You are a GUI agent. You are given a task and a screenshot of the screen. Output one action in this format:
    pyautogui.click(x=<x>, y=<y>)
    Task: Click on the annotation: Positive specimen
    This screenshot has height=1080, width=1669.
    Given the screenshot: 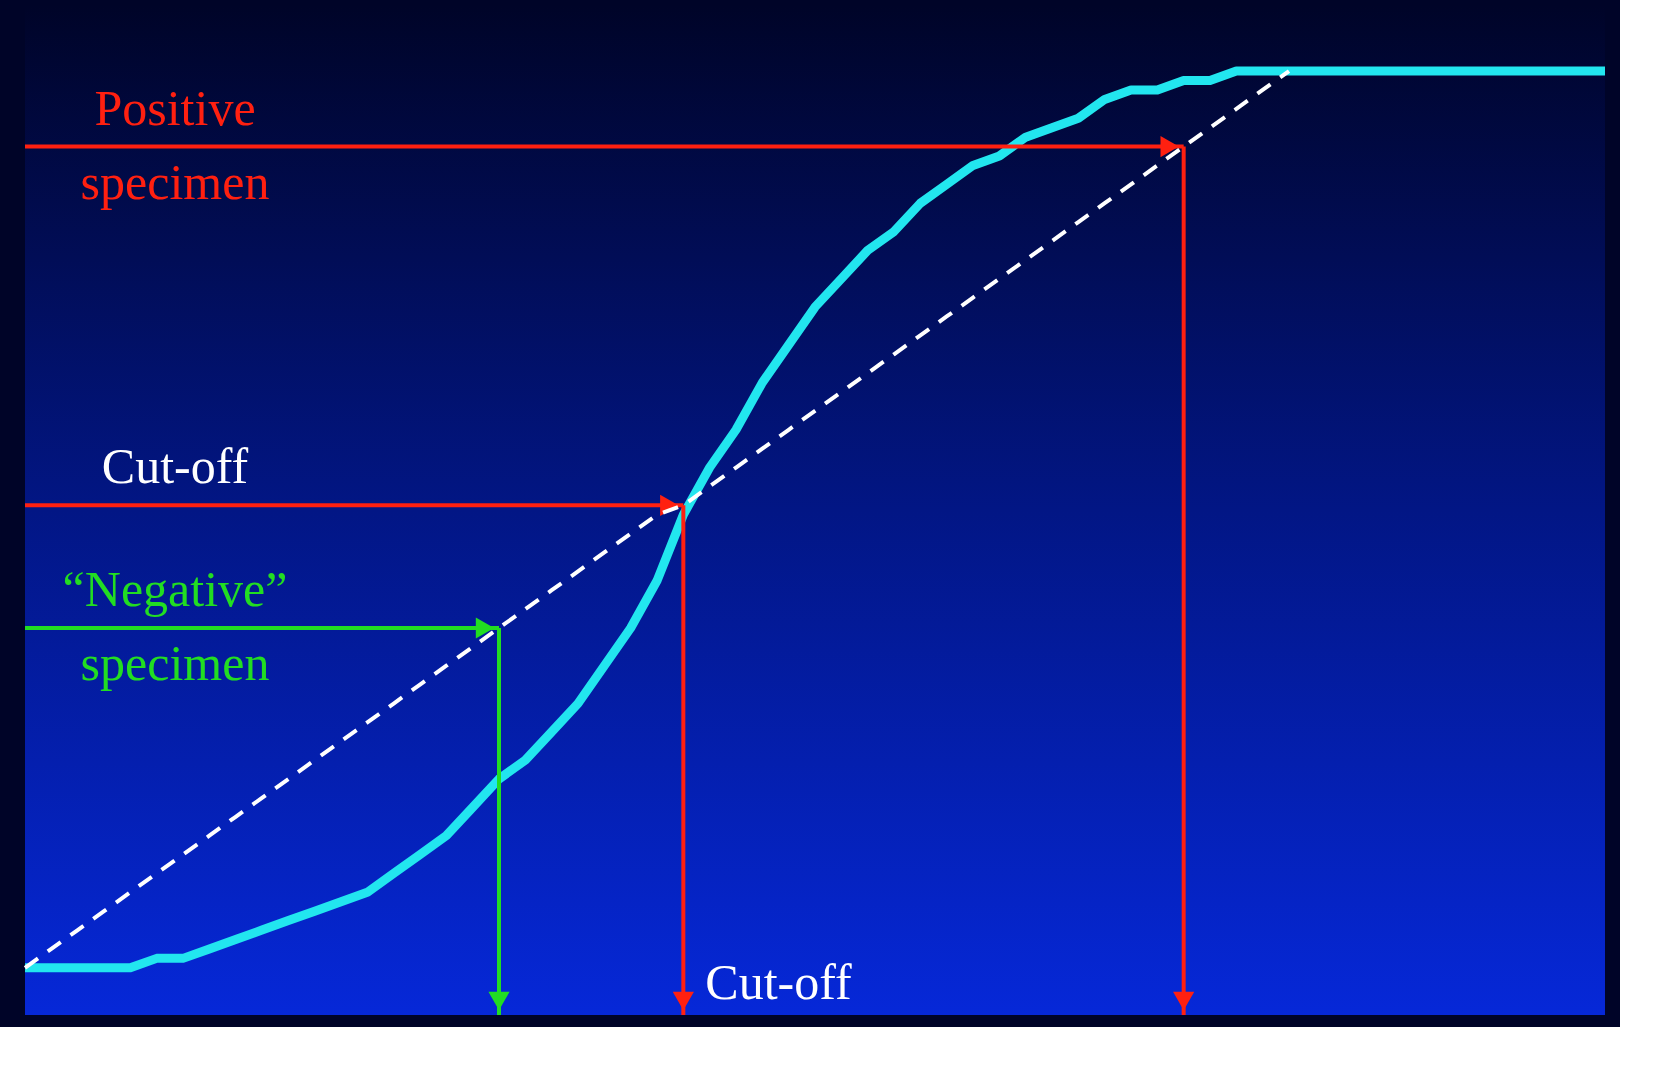 What is the action you would take?
    pyautogui.click(x=175, y=144)
    